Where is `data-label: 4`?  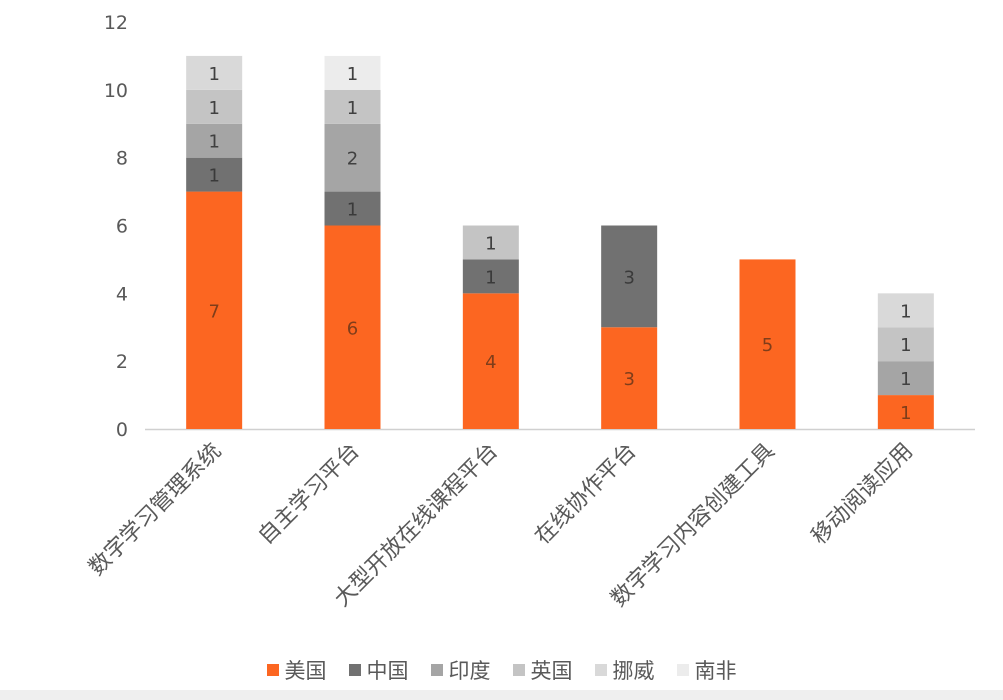 data-label: 4 is located at coordinates (490, 362).